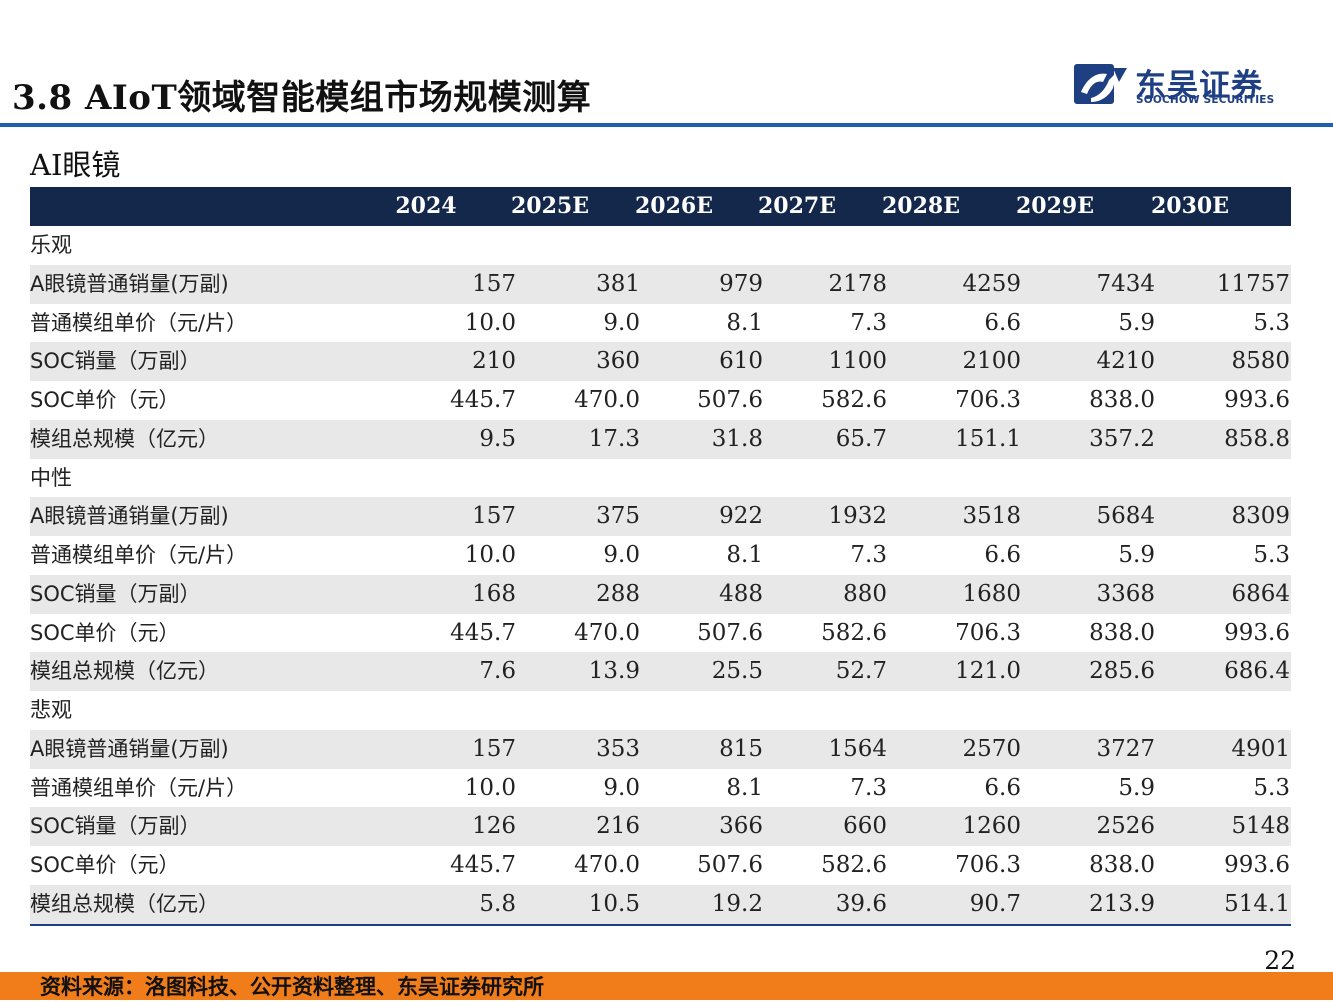  I want to click on column-header: 2024, so click(426, 206).